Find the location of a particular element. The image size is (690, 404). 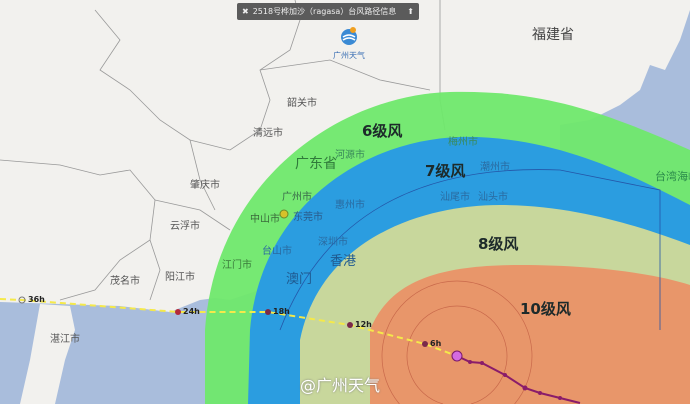

city-yunfu: 云浮市 is located at coordinates (185, 226).